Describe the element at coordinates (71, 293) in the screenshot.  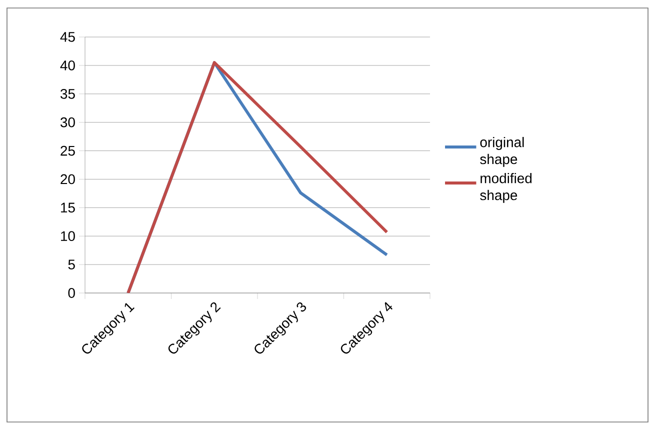
I see `y-tick-label: 0` at that location.